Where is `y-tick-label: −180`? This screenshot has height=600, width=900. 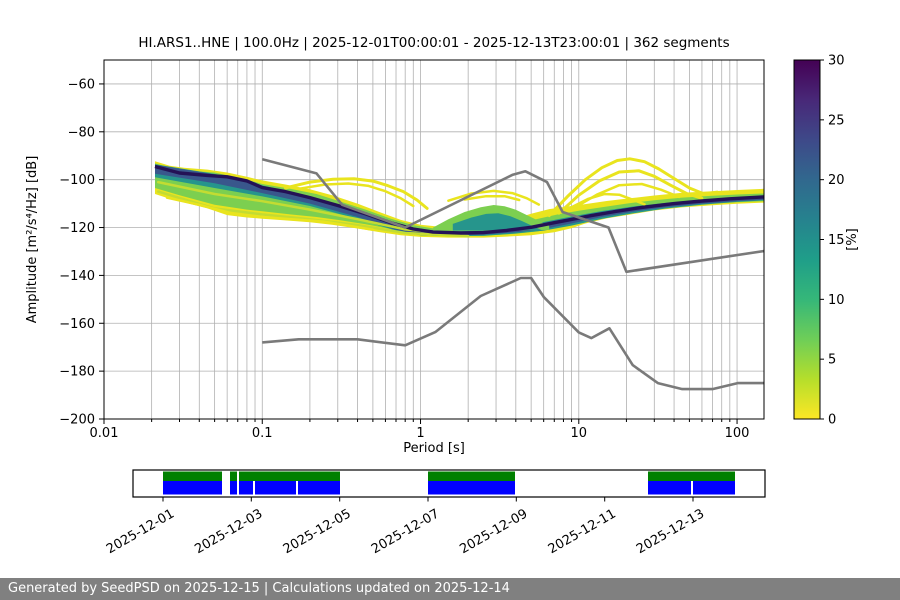 y-tick-label: −180 is located at coordinates (77, 372).